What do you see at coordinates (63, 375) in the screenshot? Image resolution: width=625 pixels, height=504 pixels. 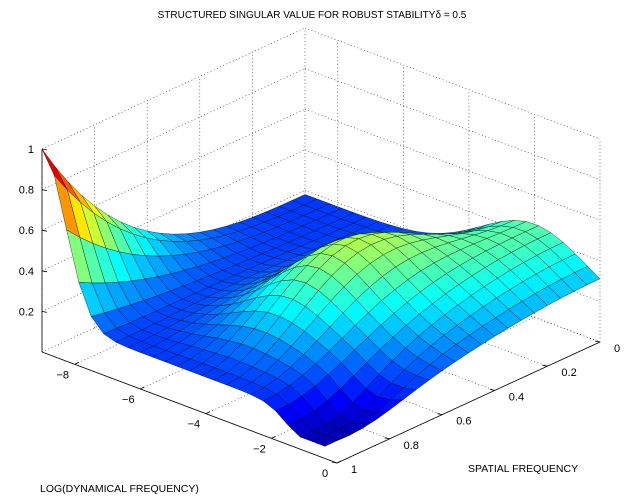 I see `x-tick-label: −8` at bounding box center [63, 375].